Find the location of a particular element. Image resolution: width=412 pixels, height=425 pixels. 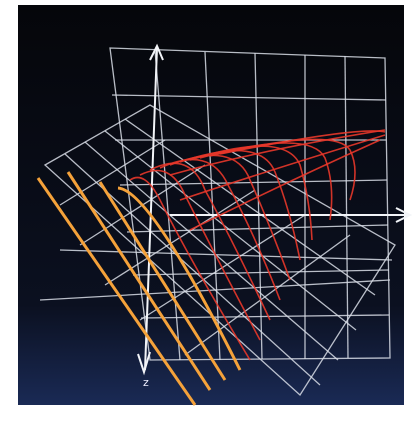

vertical-axis is located at coordinates (151, 209).